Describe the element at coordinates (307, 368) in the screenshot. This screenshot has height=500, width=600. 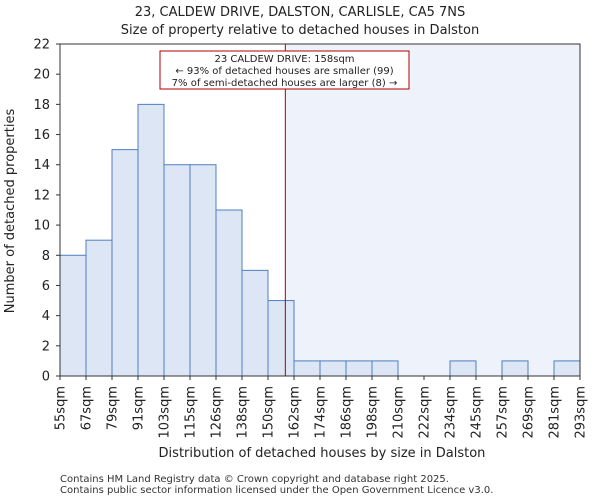
I see `bar-162sqm` at that location.